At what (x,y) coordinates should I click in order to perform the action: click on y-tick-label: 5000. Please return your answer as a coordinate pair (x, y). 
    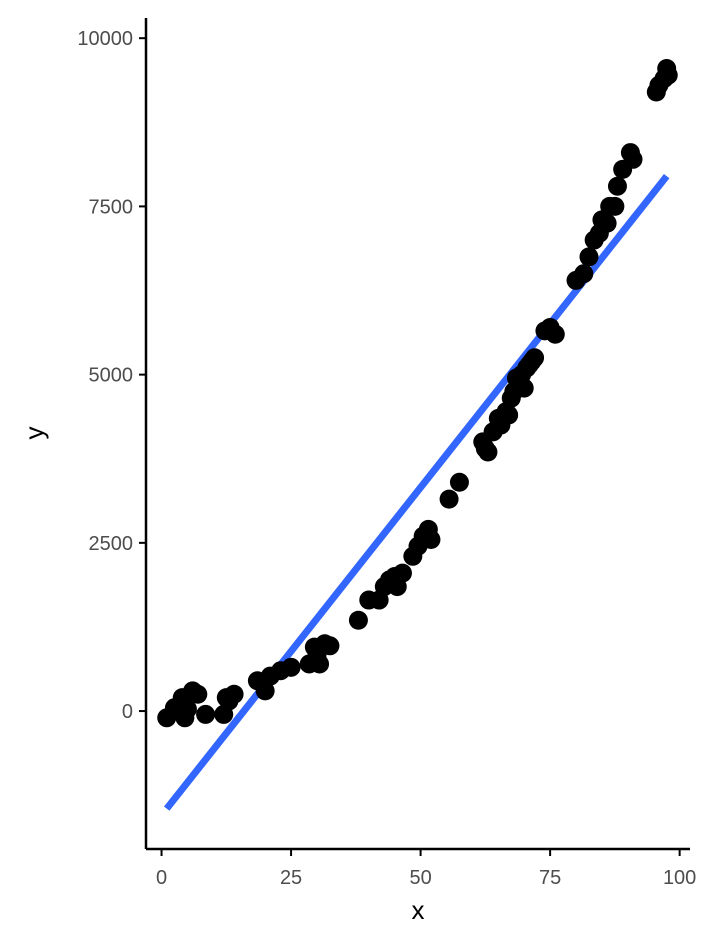
    Looking at the image, I should click on (111, 376).